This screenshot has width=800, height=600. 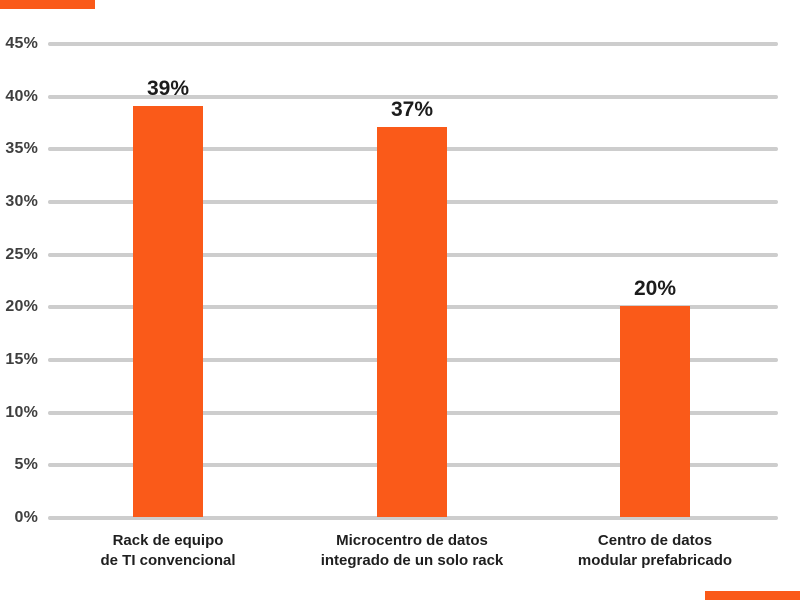 I want to click on y-tick-label: 15%, so click(x=21, y=359).